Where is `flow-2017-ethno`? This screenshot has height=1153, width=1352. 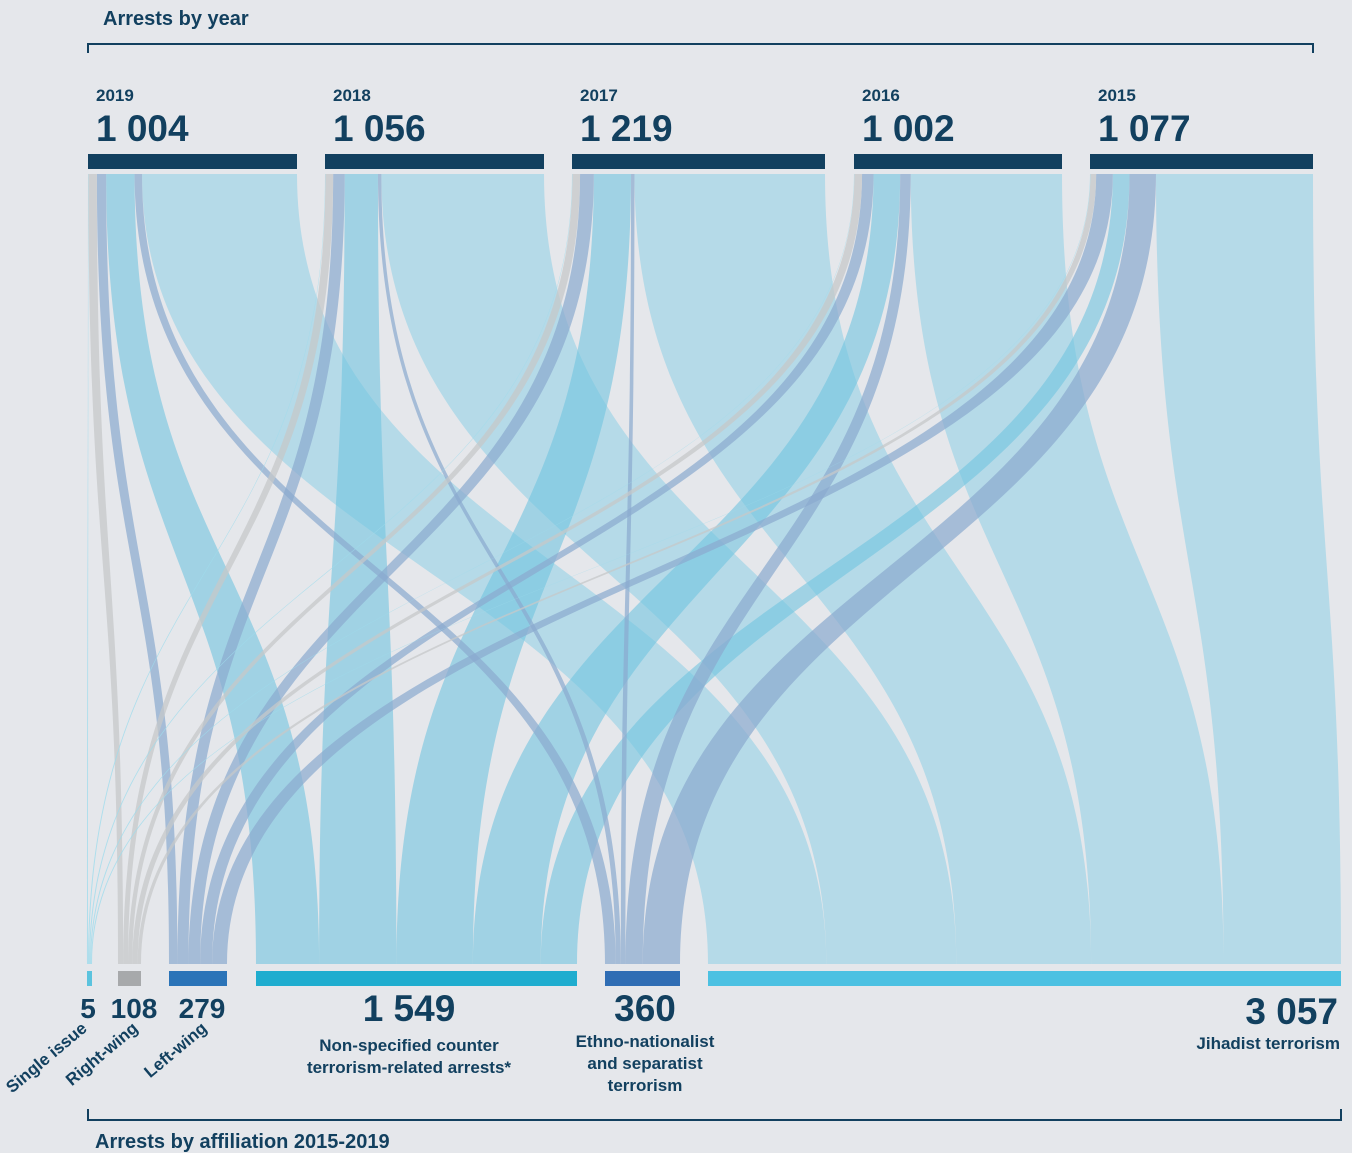
flow-2017-ethno is located at coordinates (627, 569).